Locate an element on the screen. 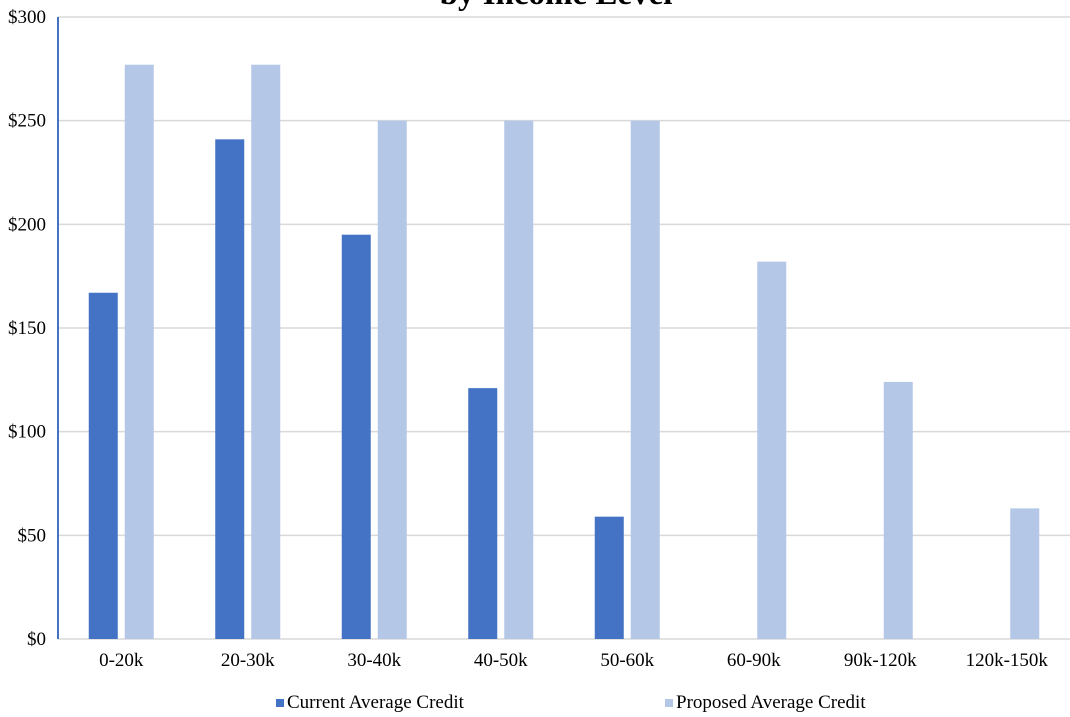  x-tick-label: 0-20k is located at coordinates (121, 660).